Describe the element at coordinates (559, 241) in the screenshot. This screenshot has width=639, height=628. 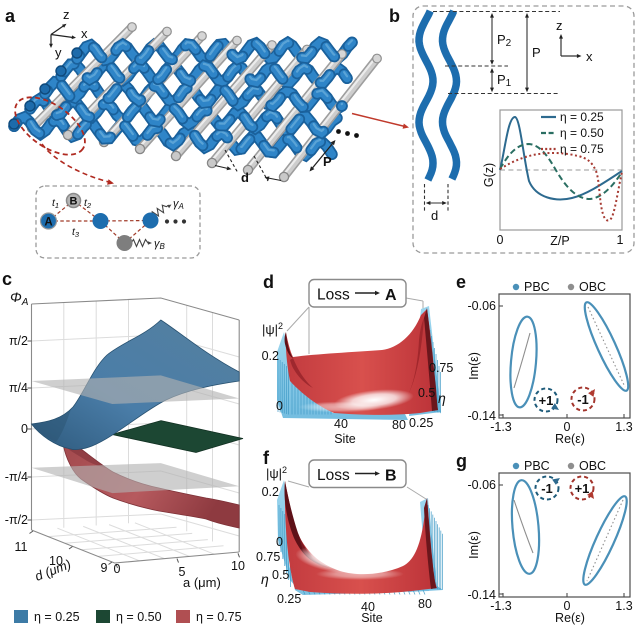
I see `svg-text: Z/P` at that location.